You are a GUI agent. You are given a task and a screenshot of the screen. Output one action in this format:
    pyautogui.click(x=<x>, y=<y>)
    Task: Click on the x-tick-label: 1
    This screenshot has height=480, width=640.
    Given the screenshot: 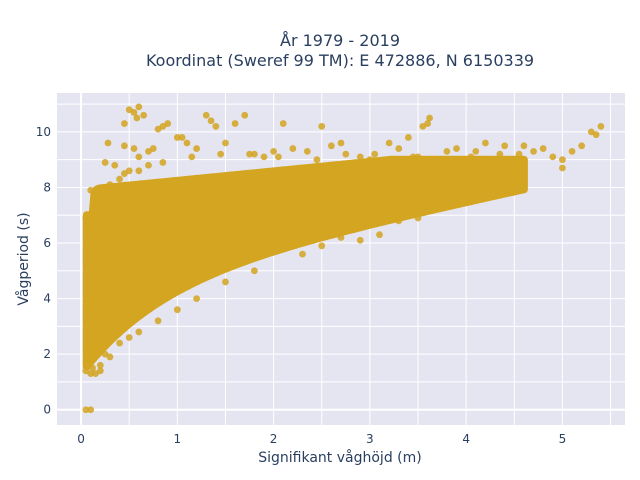 What is the action you would take?
    pyautogui.click(x=178, y=439)
    